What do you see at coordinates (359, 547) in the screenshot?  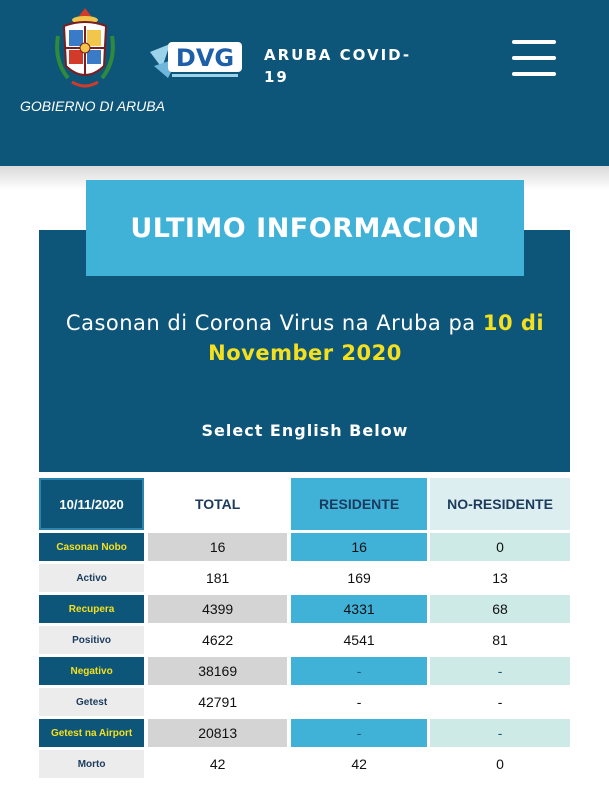 I see `cell-residente: 16` at bounding box center [359, 547].